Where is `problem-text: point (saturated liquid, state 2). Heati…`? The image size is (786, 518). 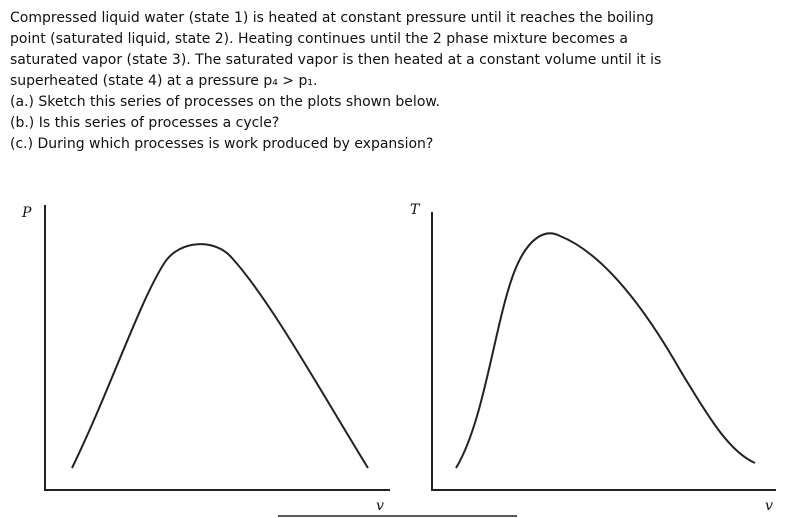 problem-text: point (saturated liquid, state 2). Heati… is located at coordinates (319, 39).